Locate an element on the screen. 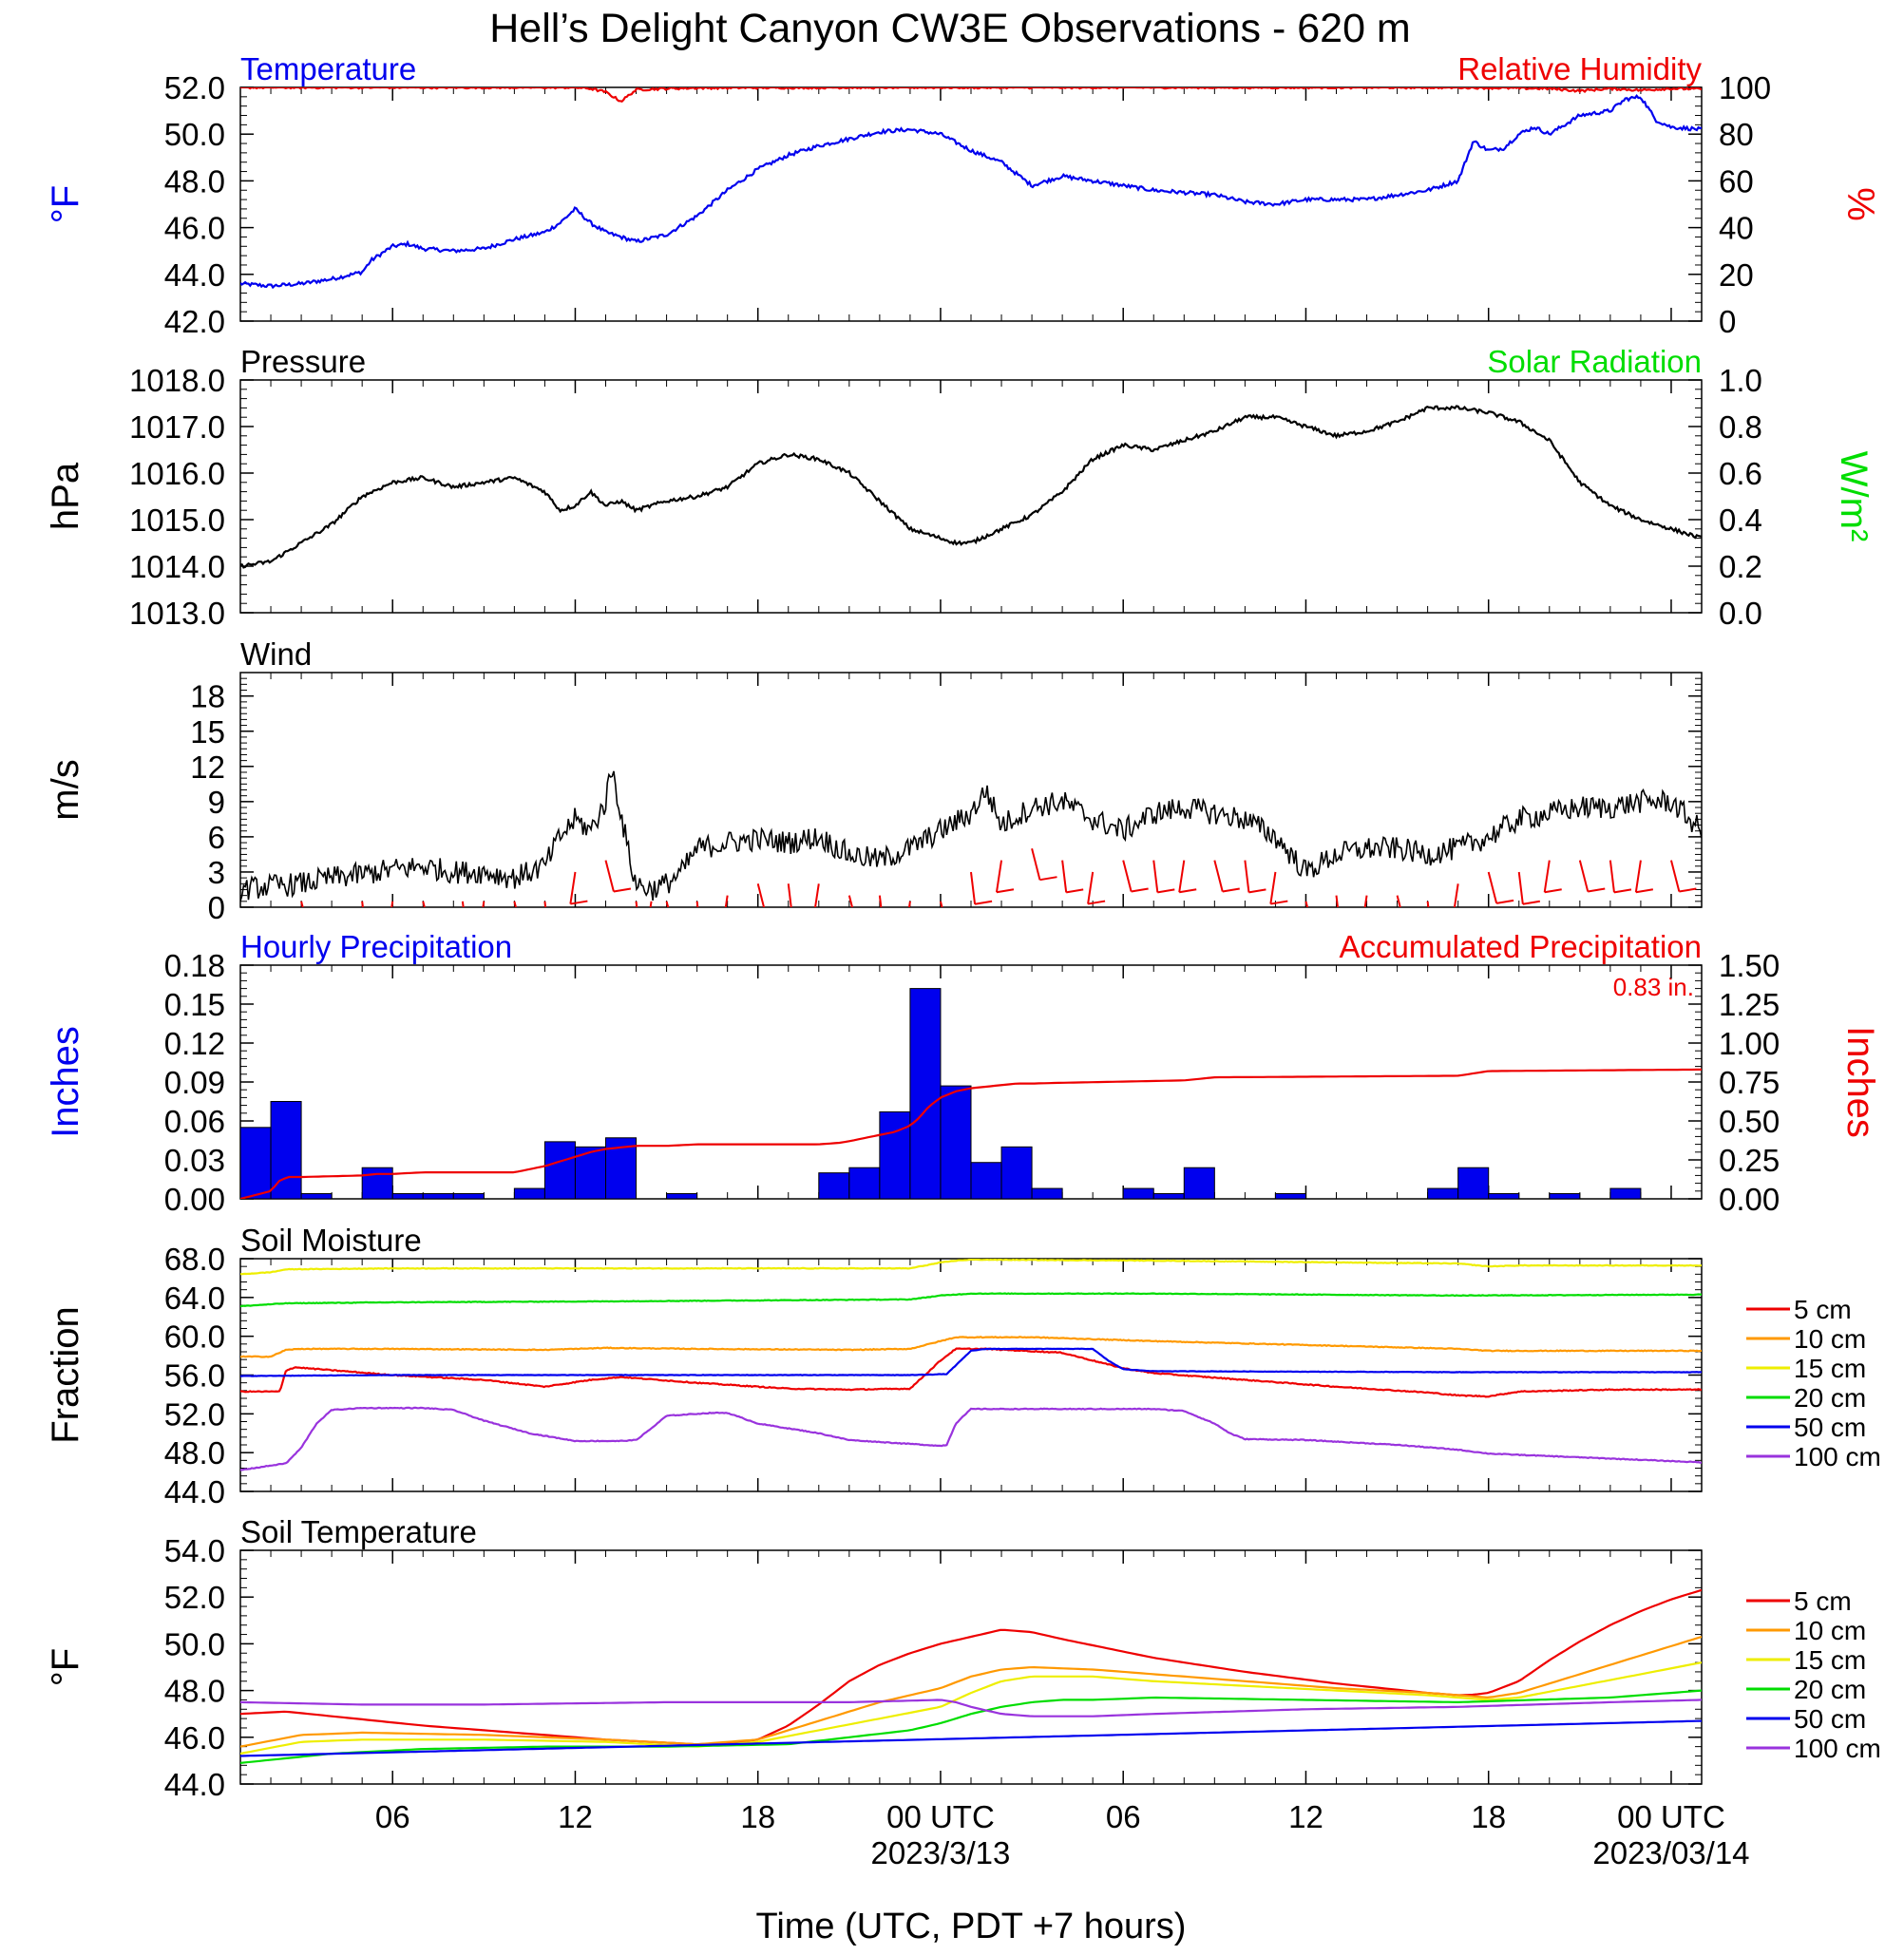 This screenshot has height=1955, width=1904. y-tick-label: 52.0 is located at coordinates (194, 87).